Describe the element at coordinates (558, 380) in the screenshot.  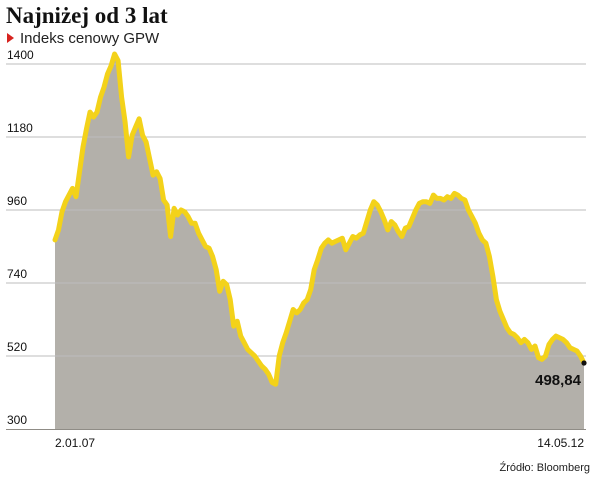
I see `last-value-label: 498,84` at that location.